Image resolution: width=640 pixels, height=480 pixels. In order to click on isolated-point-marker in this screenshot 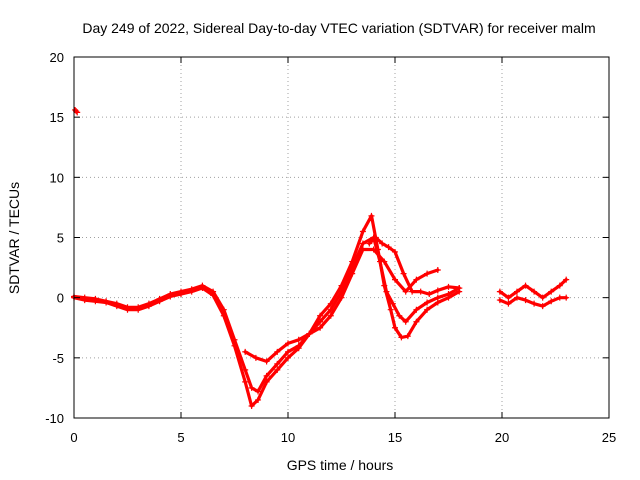, I will do `click(77, 112)`.